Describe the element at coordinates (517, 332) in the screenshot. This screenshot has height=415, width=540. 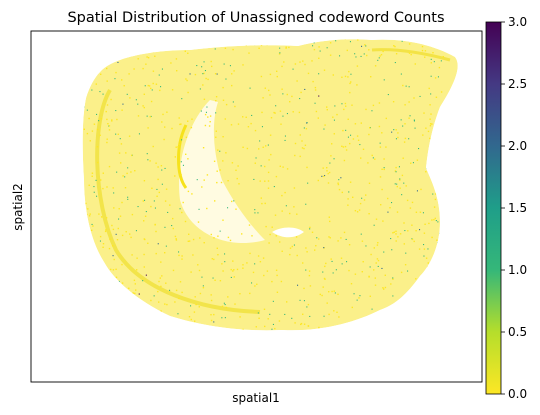
I see `colorbar-tick-label: 0.5` at that location.